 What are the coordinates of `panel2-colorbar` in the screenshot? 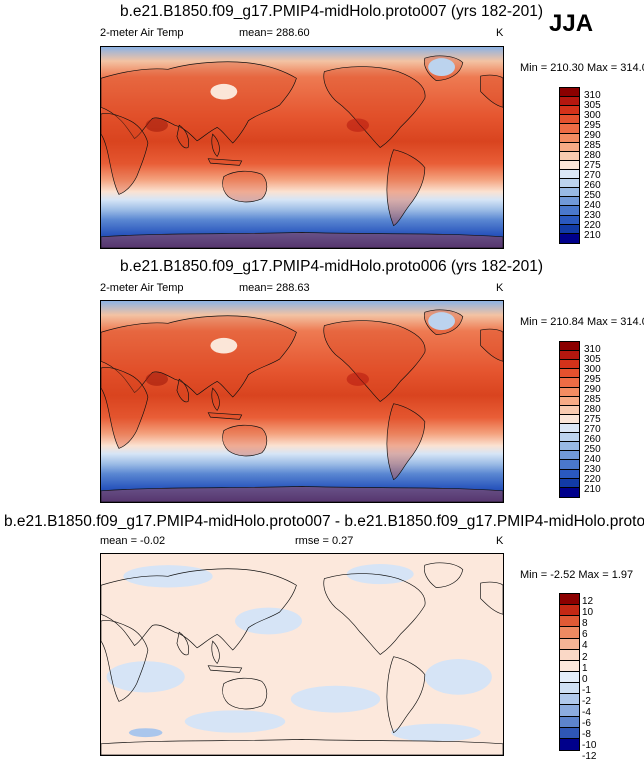 It's located at (569, 419).